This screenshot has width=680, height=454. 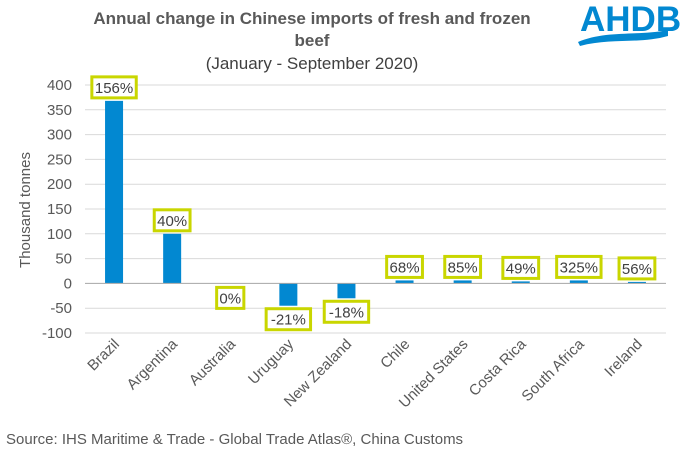 I want to click on logo-wave-icon, so click(x=623, y=38).